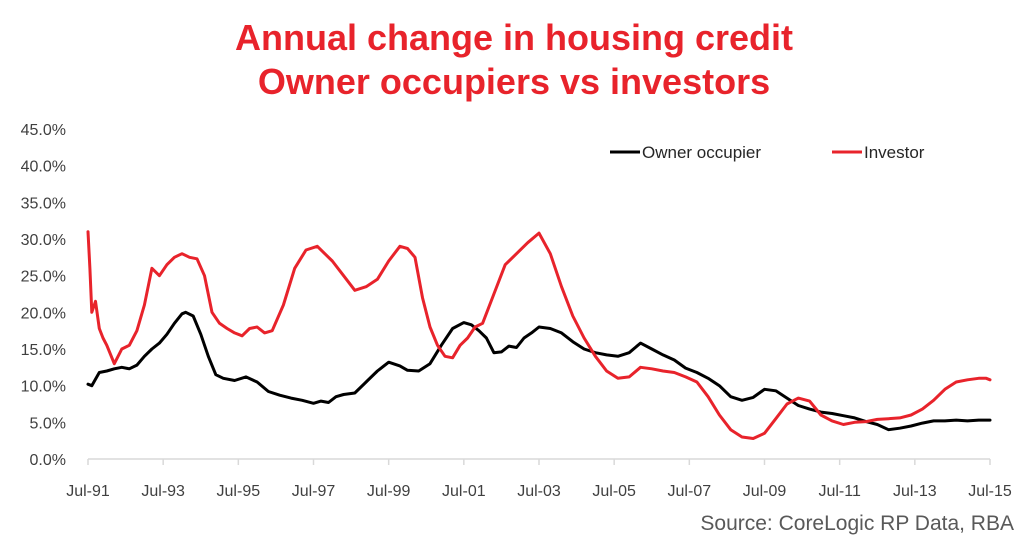 The width and height of the screenshot is (1028, 552). Describe the element at coordinates (163, 491) in the screenshot. I see `x-tick-label: Jul-93` at that location.